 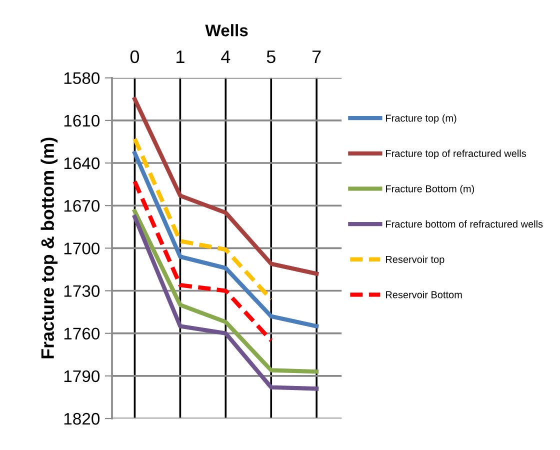 What do you see at coordinates (135, 57) in the screenshot?
I see `x-tick-label: 0` at bounding box center [135, 57].